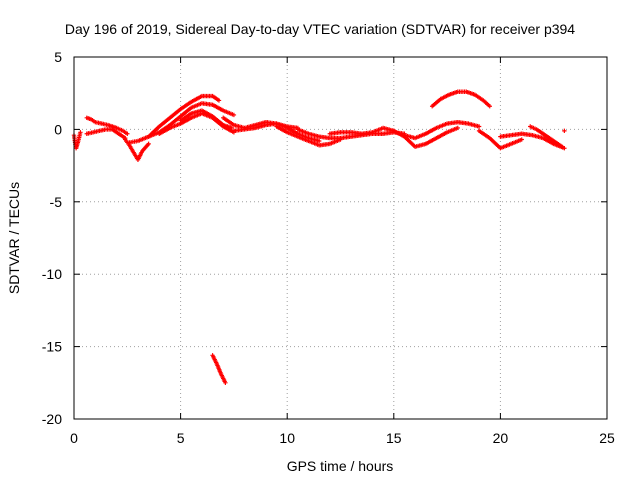 This screenshot has height=480, width=640. What do you see at coordinates (52, 347) in the screenshot?
I see `y-tick-label: -15` at bounding box center [52, 347].